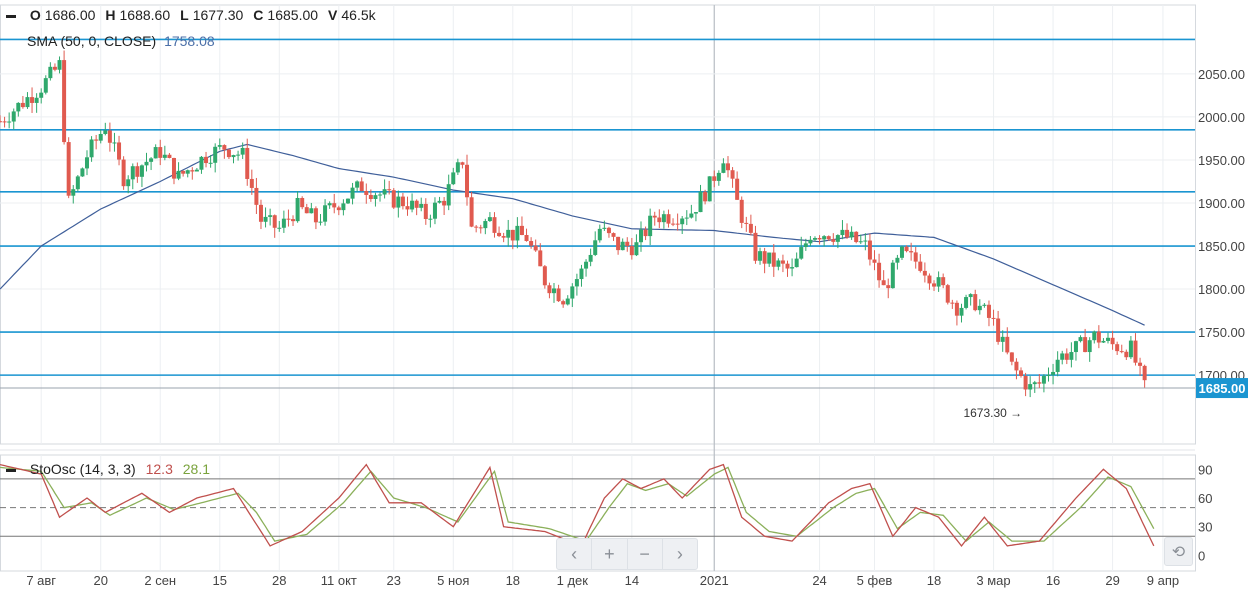 This screenshot has width=1248, height=590. I want to click on x-tick-label: 3 мар, so click(993, 580).